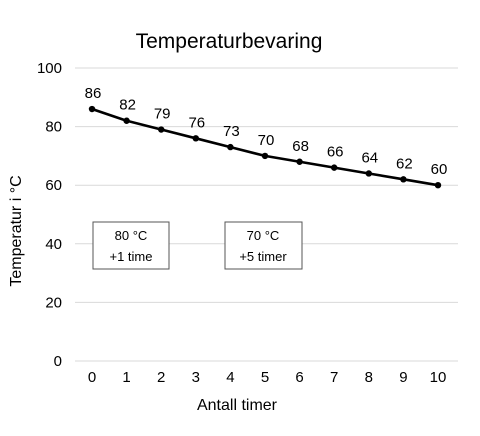  What do you see at coordinates (265, 377) in the screenshot?
I see `x-tick-label: 5` at bounding box center [265, 377].